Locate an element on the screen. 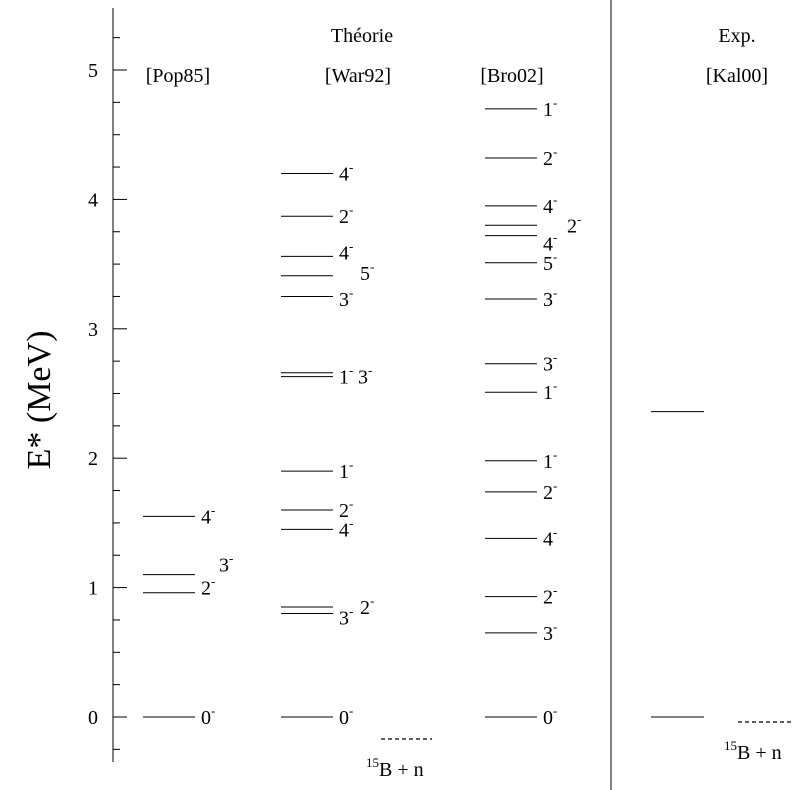 This screenshot has width=808, height=790. level-column-kal00: 15B + n is located at coordinates (721, 587).